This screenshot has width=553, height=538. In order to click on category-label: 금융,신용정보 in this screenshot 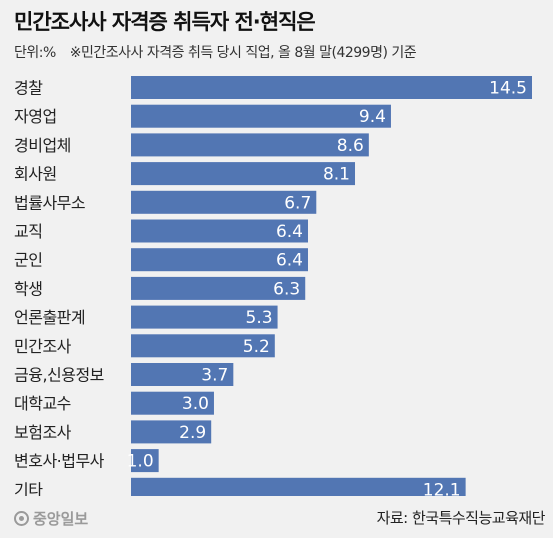, I will do `click(59, 375)`.